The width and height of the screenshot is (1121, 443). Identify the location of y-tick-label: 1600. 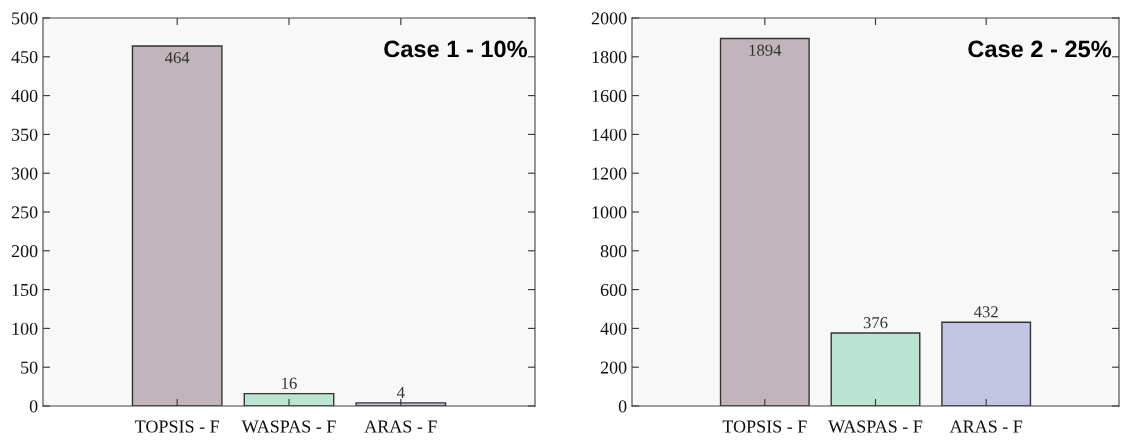
(609, 96).